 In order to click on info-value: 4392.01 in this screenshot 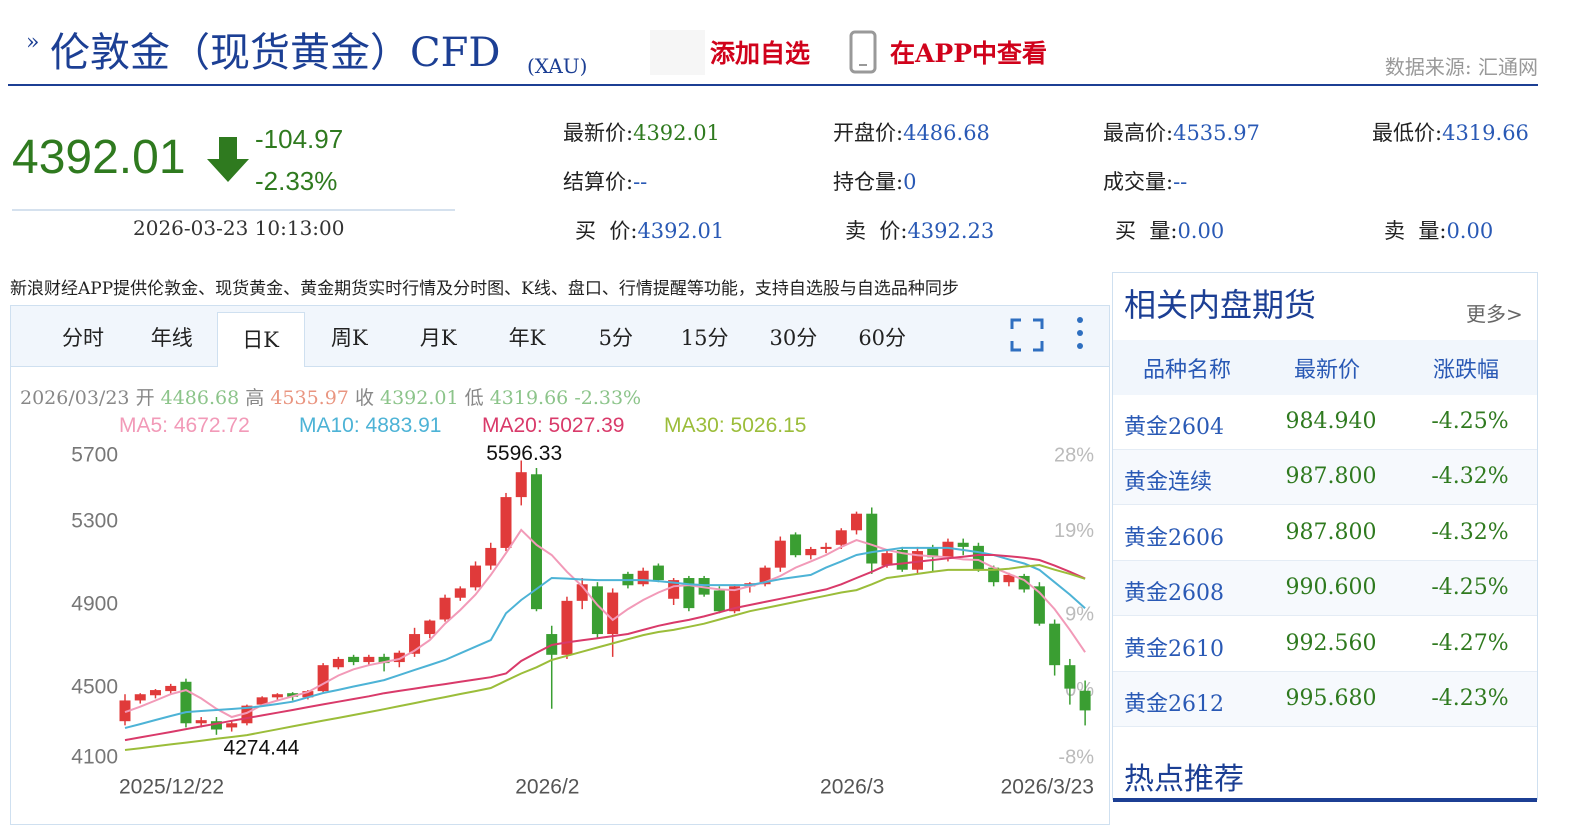, I will do `click(419, 398)`.